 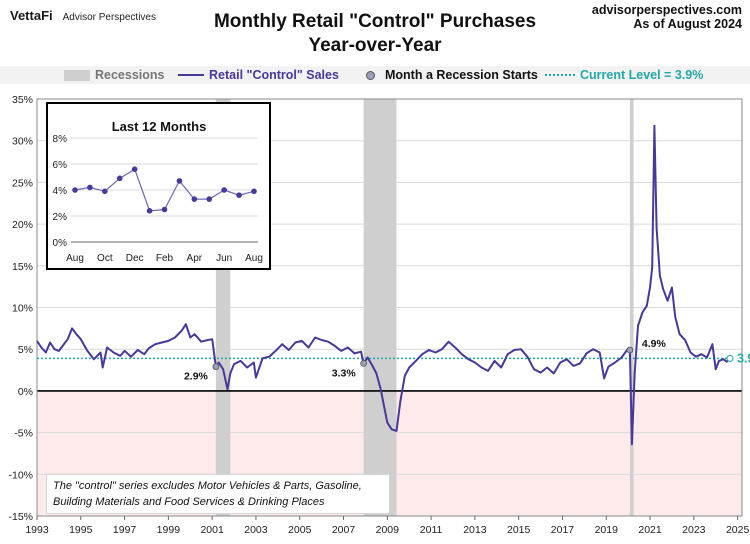 What do you see at coordinates (23, 434) in the screenshot?
I see `y-tick-label: -5%` at bounding box center [23, 434].